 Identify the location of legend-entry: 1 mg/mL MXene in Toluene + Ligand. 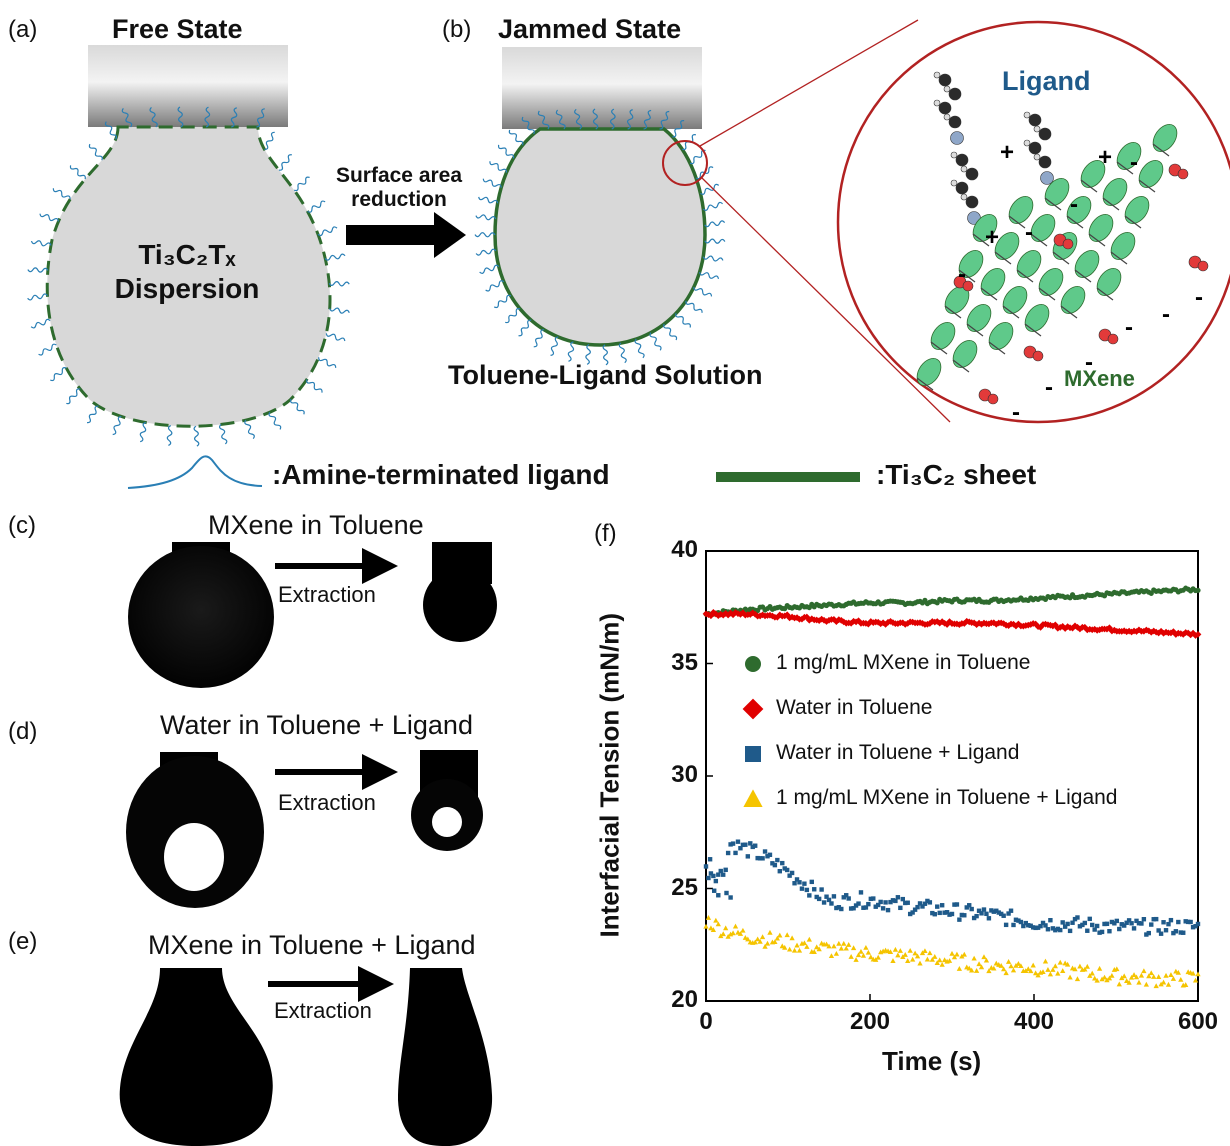
(947, 797).